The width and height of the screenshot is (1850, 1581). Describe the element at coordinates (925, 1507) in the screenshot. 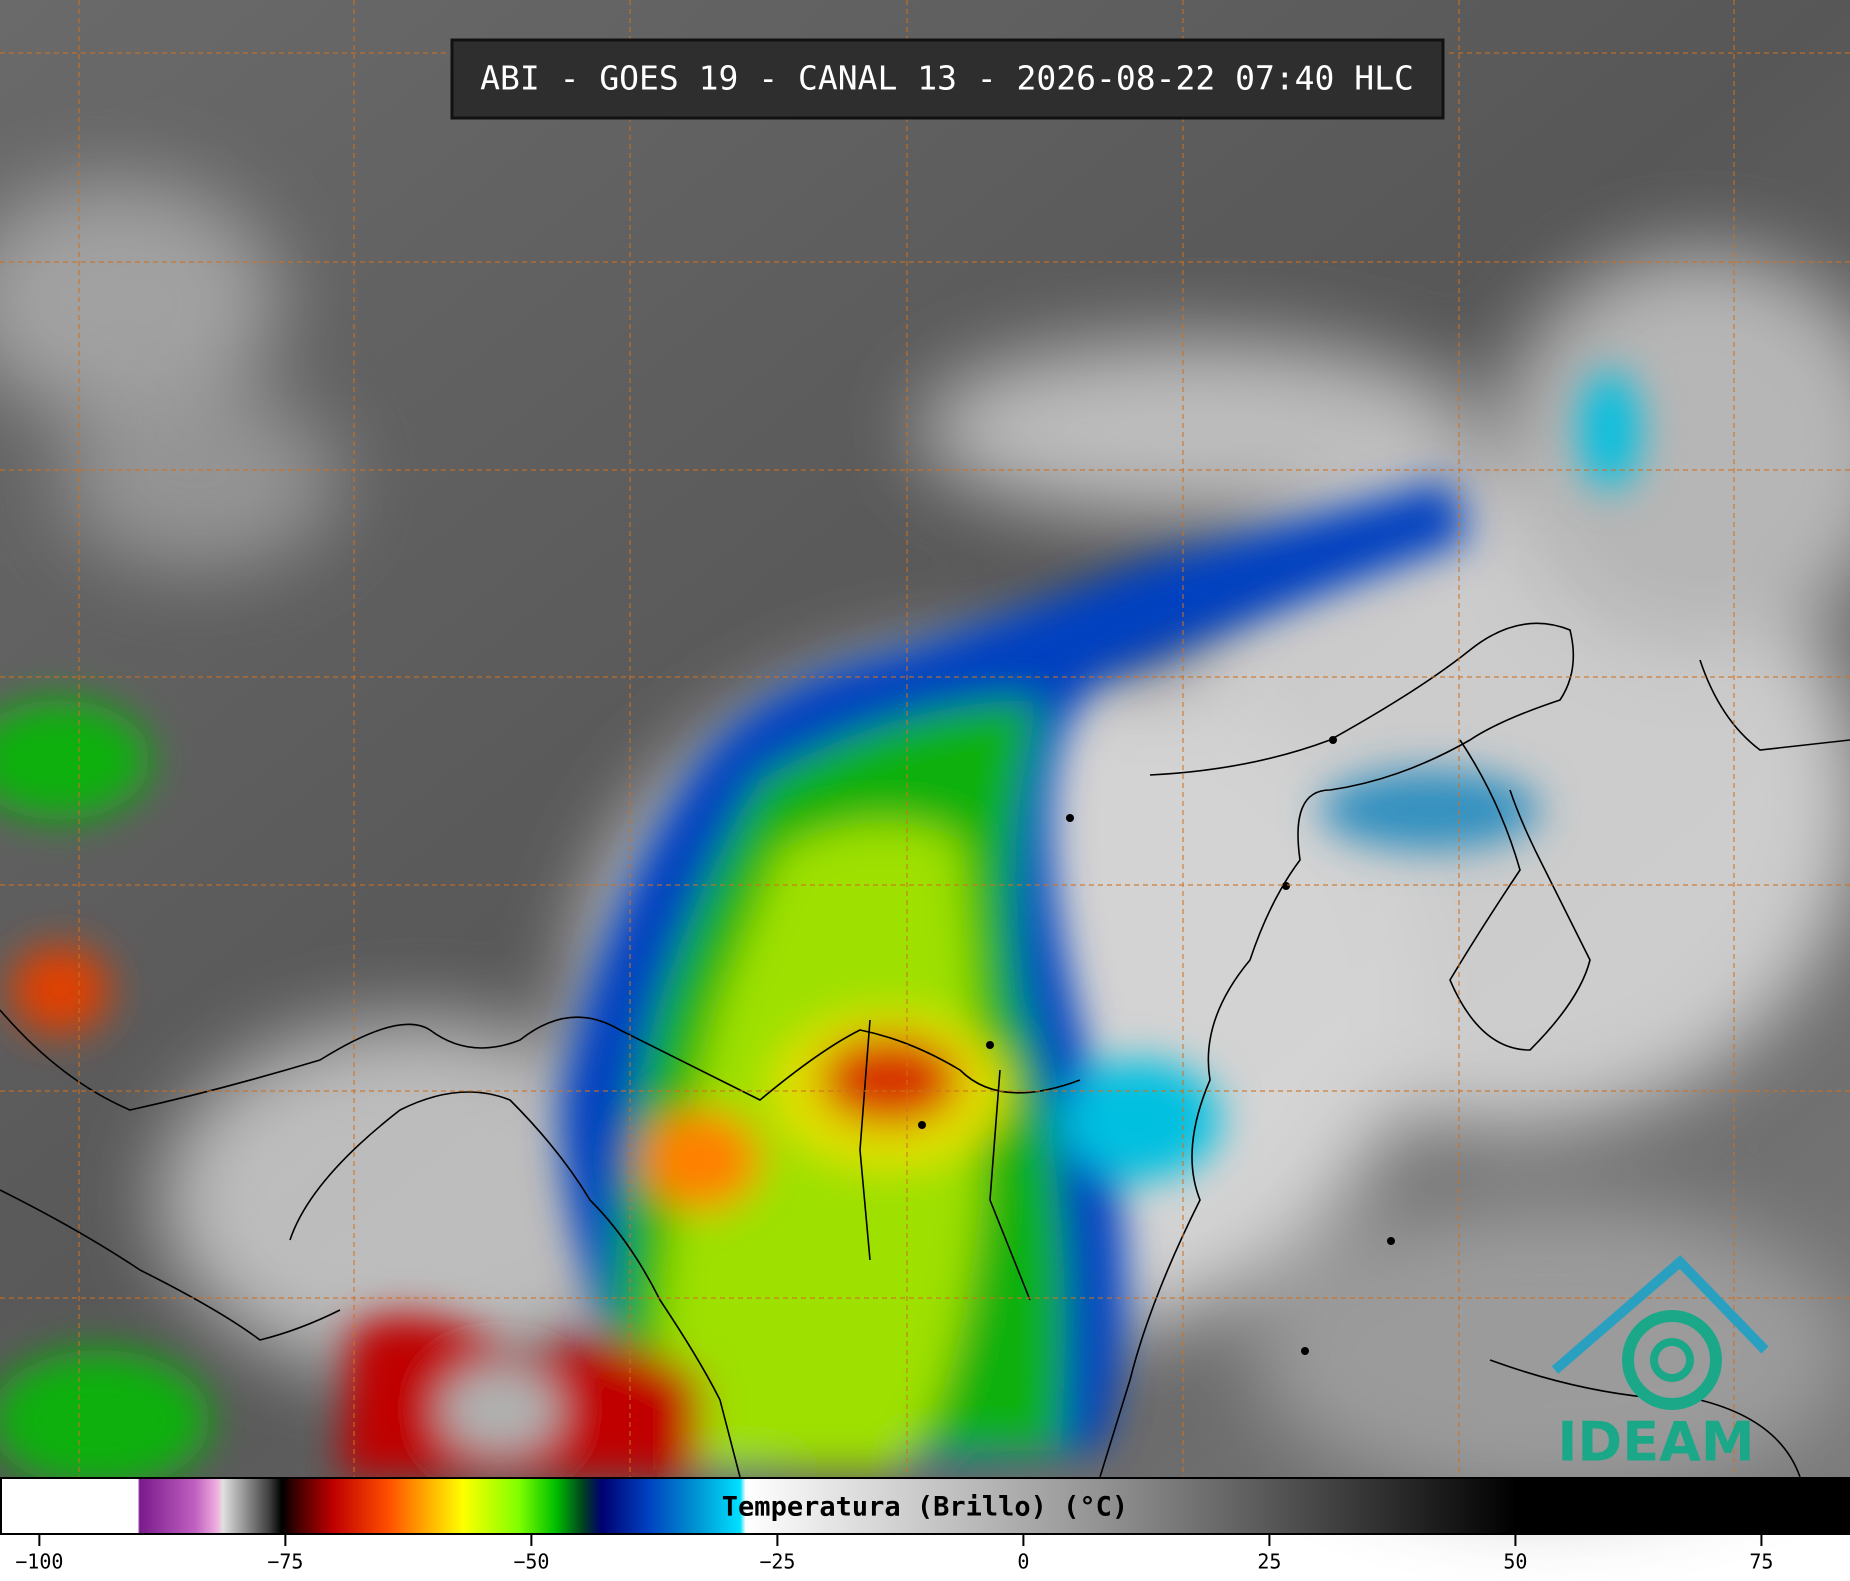

I see `colorbar-label: Temperatura (Brillo) (°C)` at that location.